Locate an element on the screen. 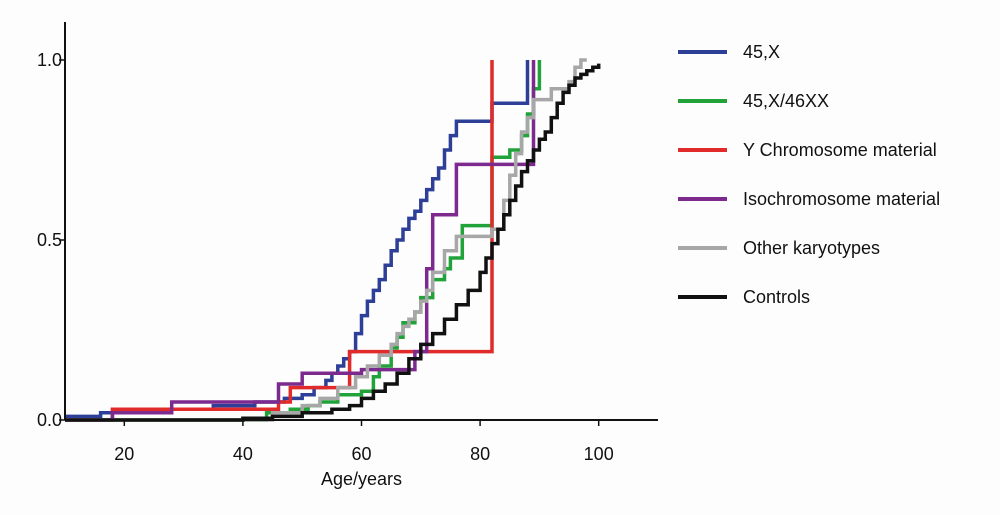 The width and height of the screenshot is (1000, 515). x-tick-label: 20 is located at coordinates (124, 454).